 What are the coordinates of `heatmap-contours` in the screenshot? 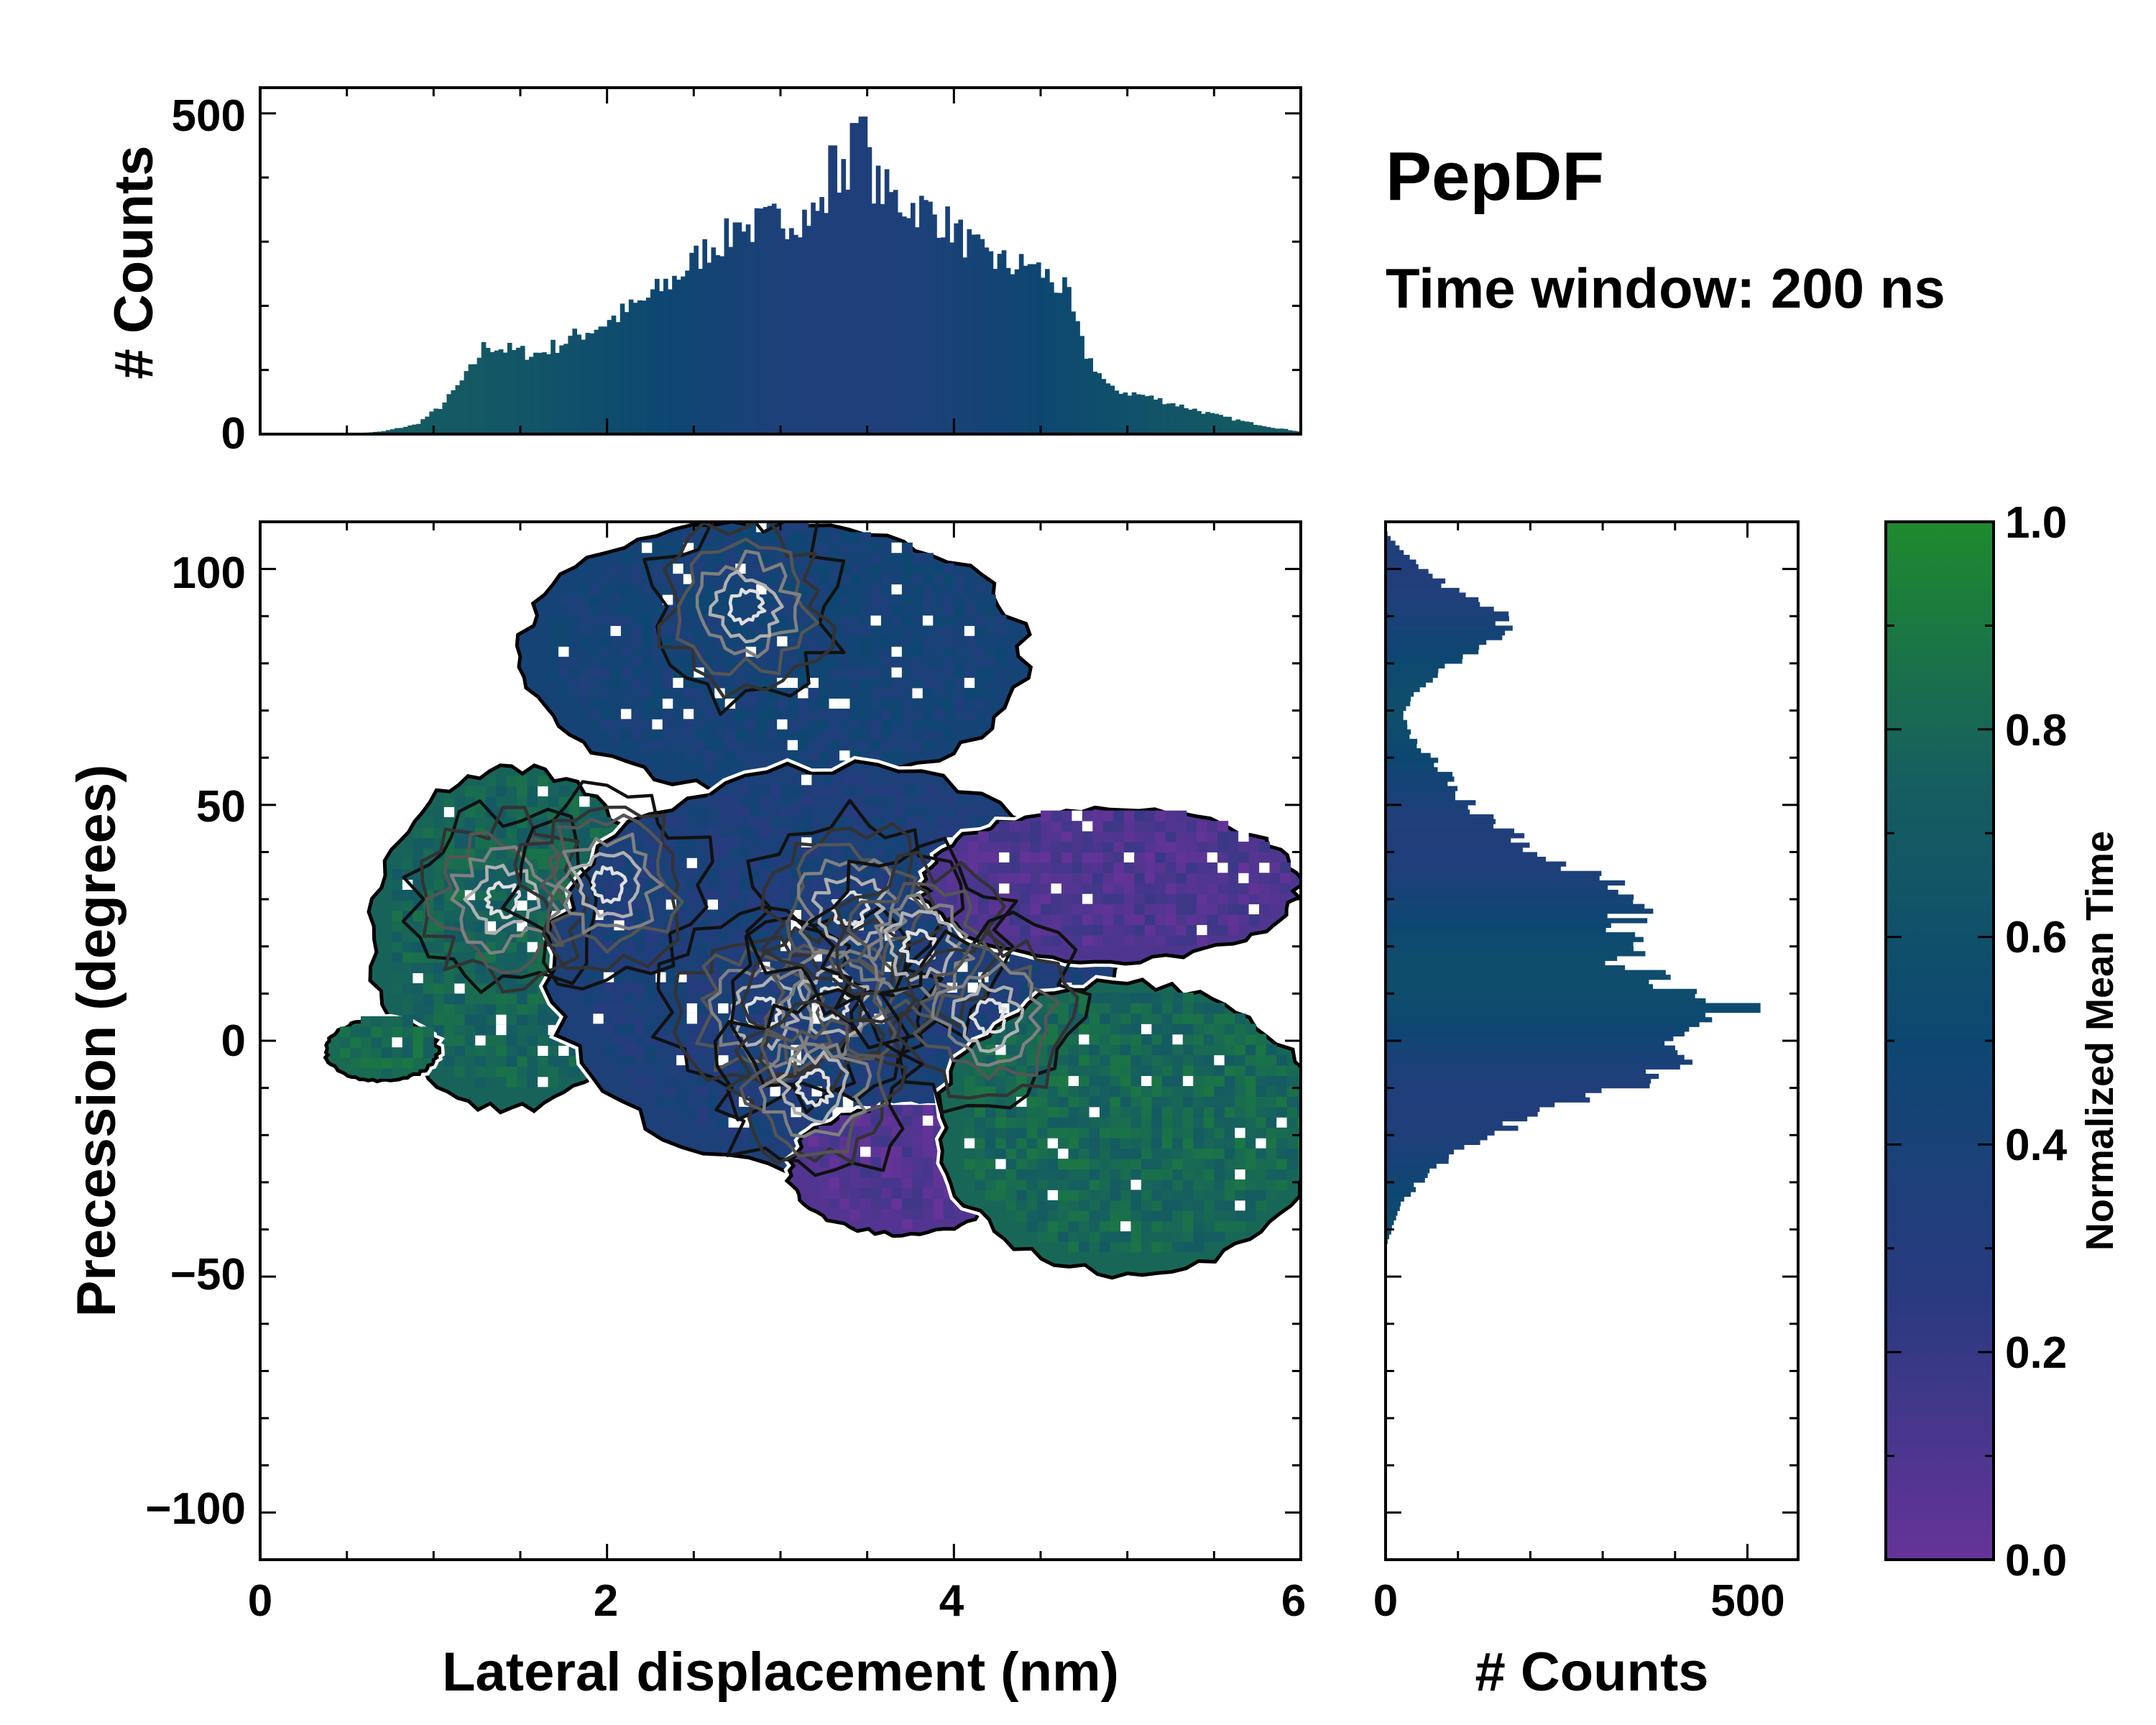 It's located at (747, 849).